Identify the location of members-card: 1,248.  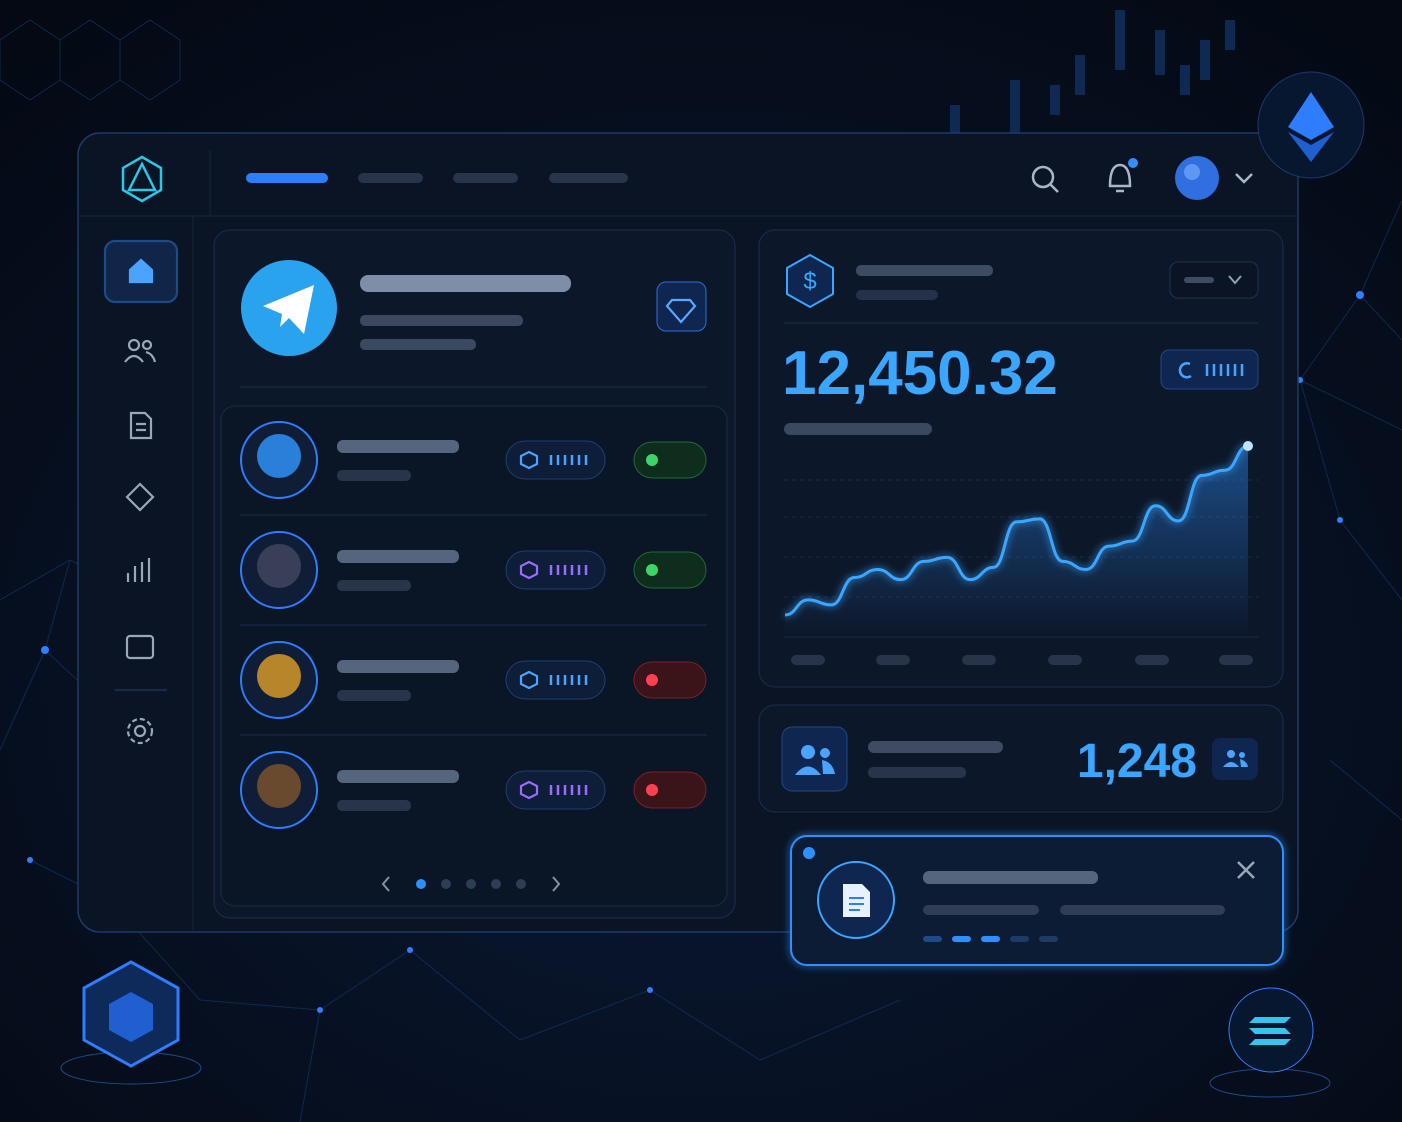
(1021, 758).